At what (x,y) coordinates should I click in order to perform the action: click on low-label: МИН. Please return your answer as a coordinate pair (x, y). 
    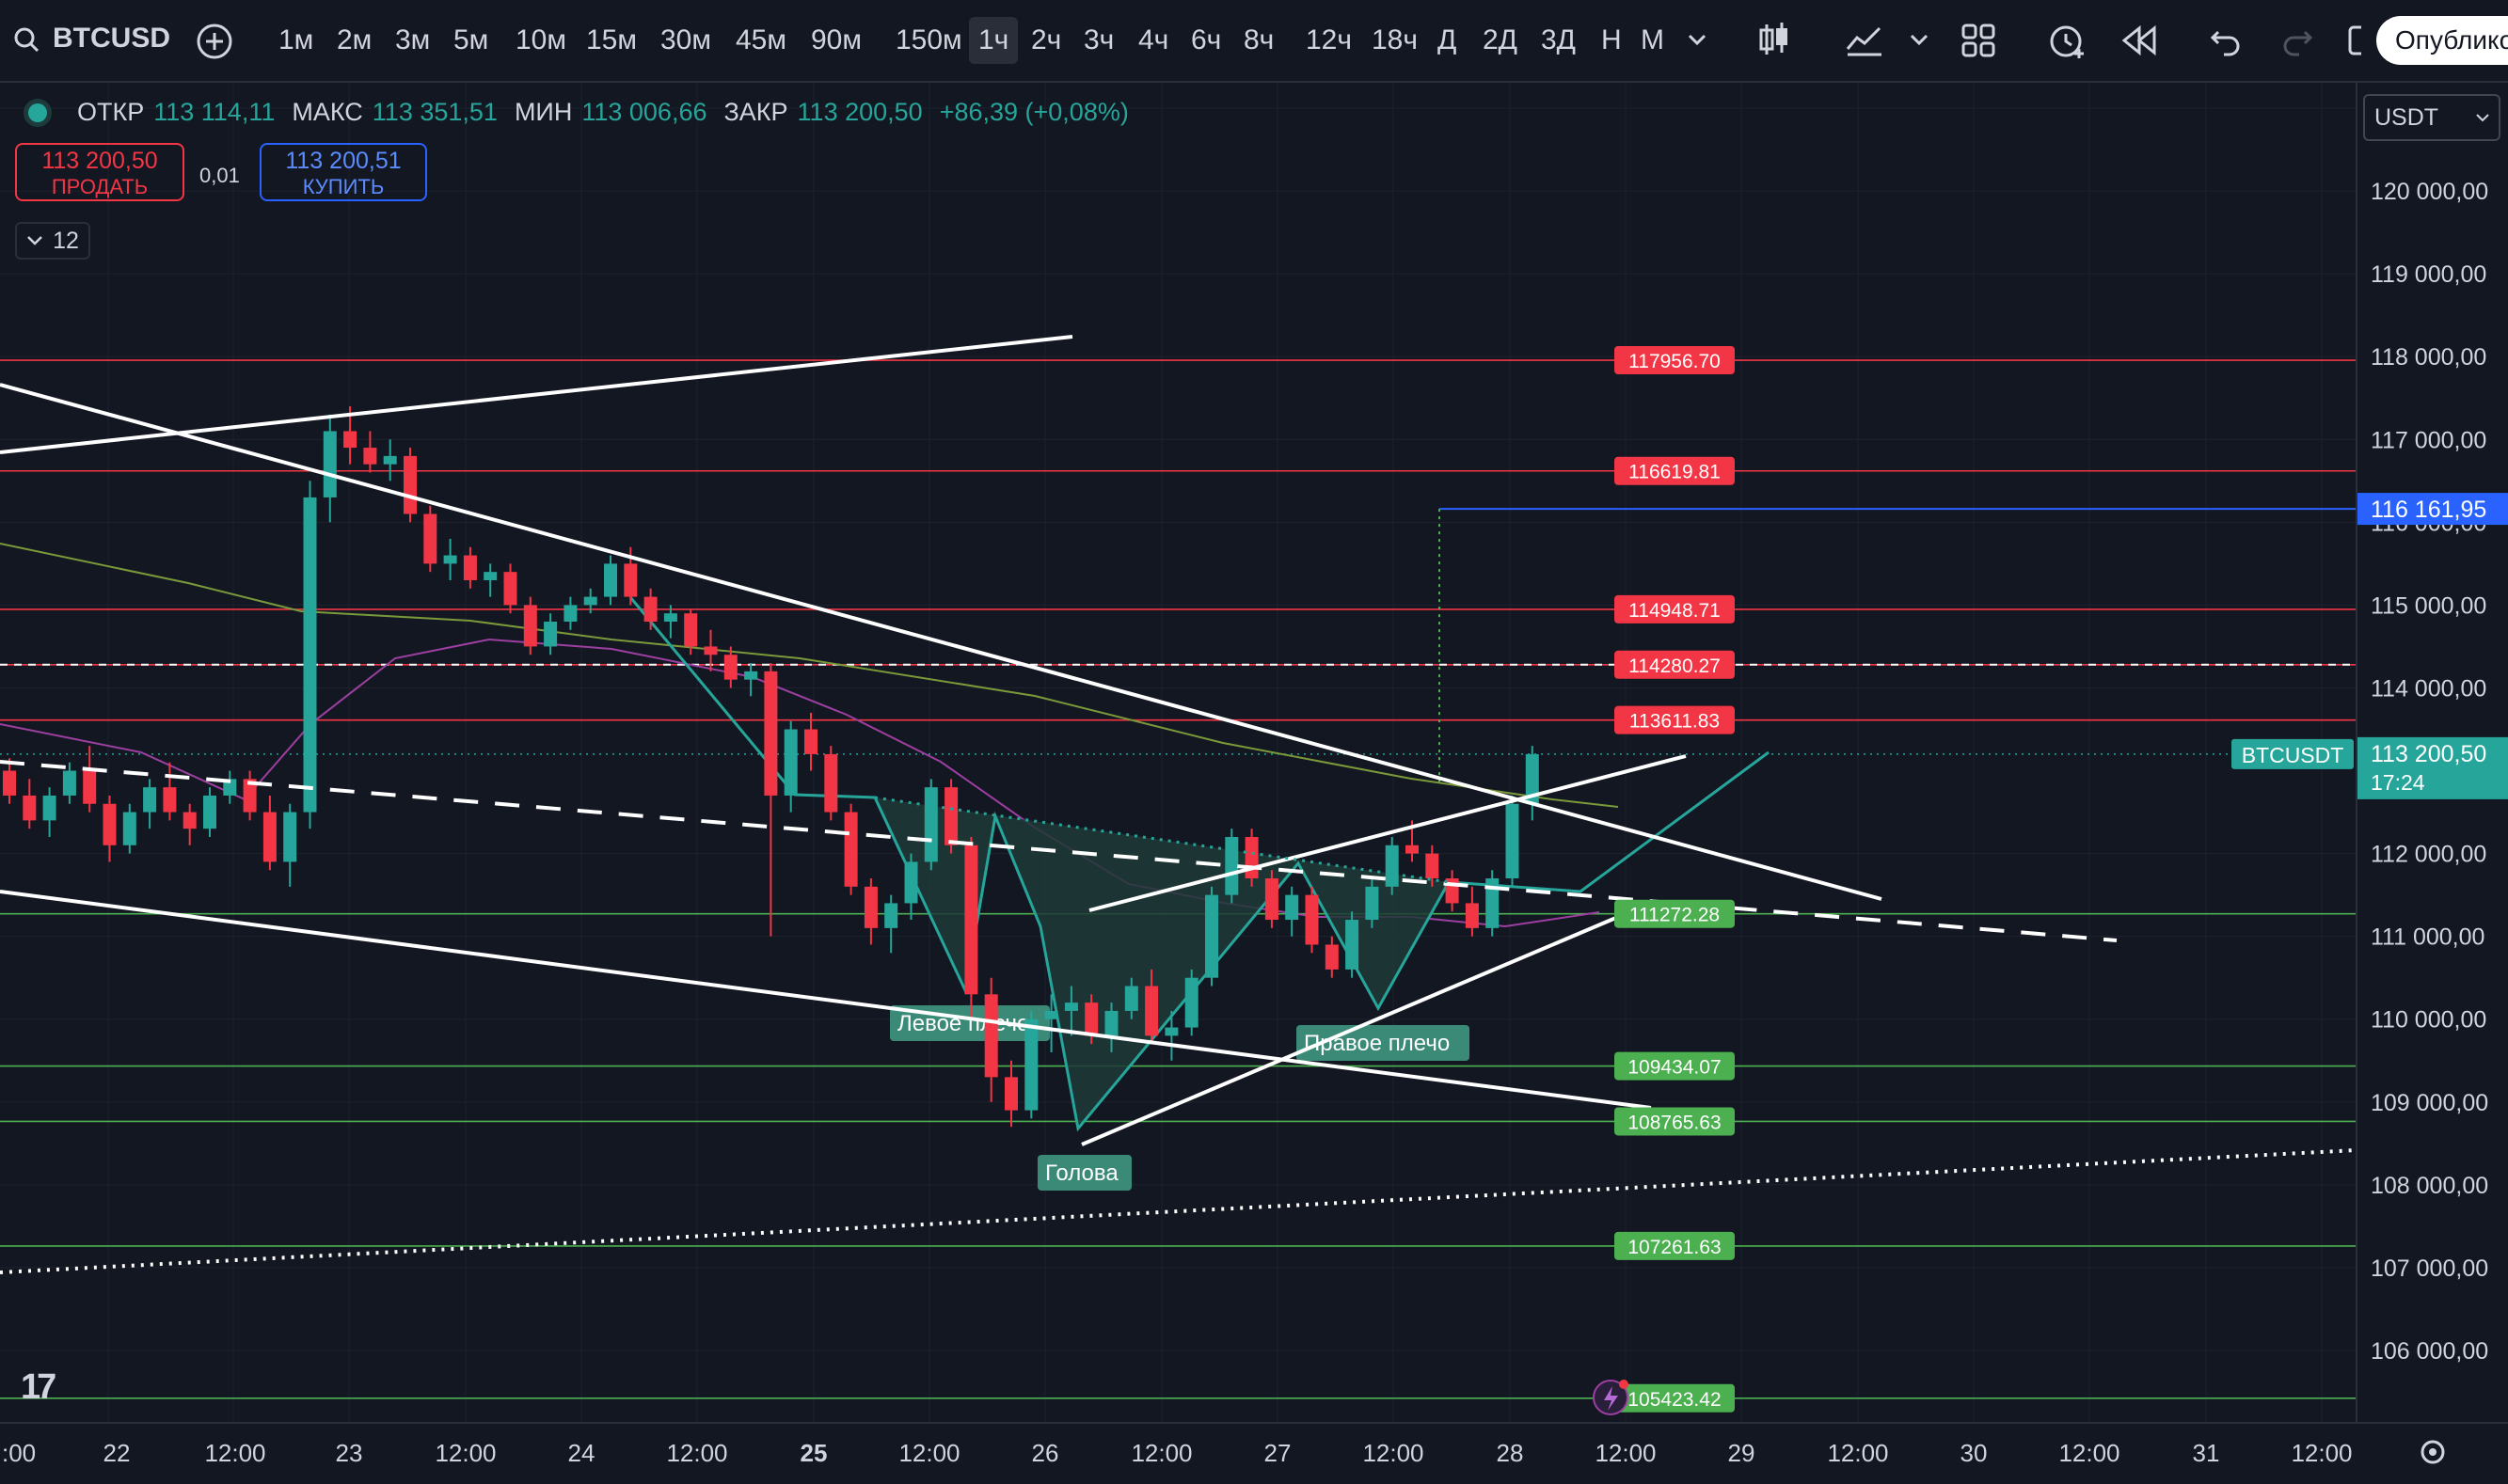
    Looking at the image, I should click on (543, 112).